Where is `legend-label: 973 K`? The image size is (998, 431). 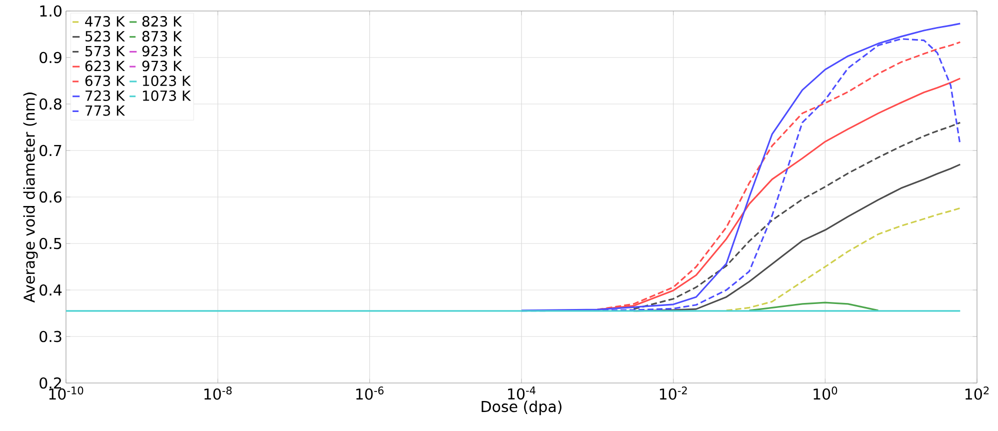 legend-label: 973 K is located at coordinates (162, 66).